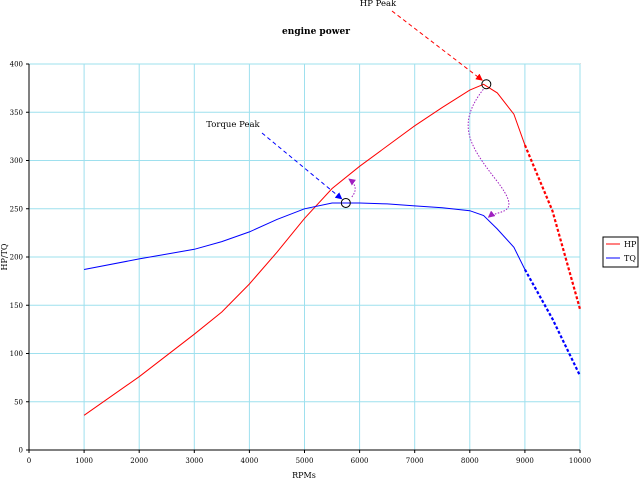 The height and width of the screenshot is (480, 640). I want to click on hp-peak-connector, so click(488, 153).